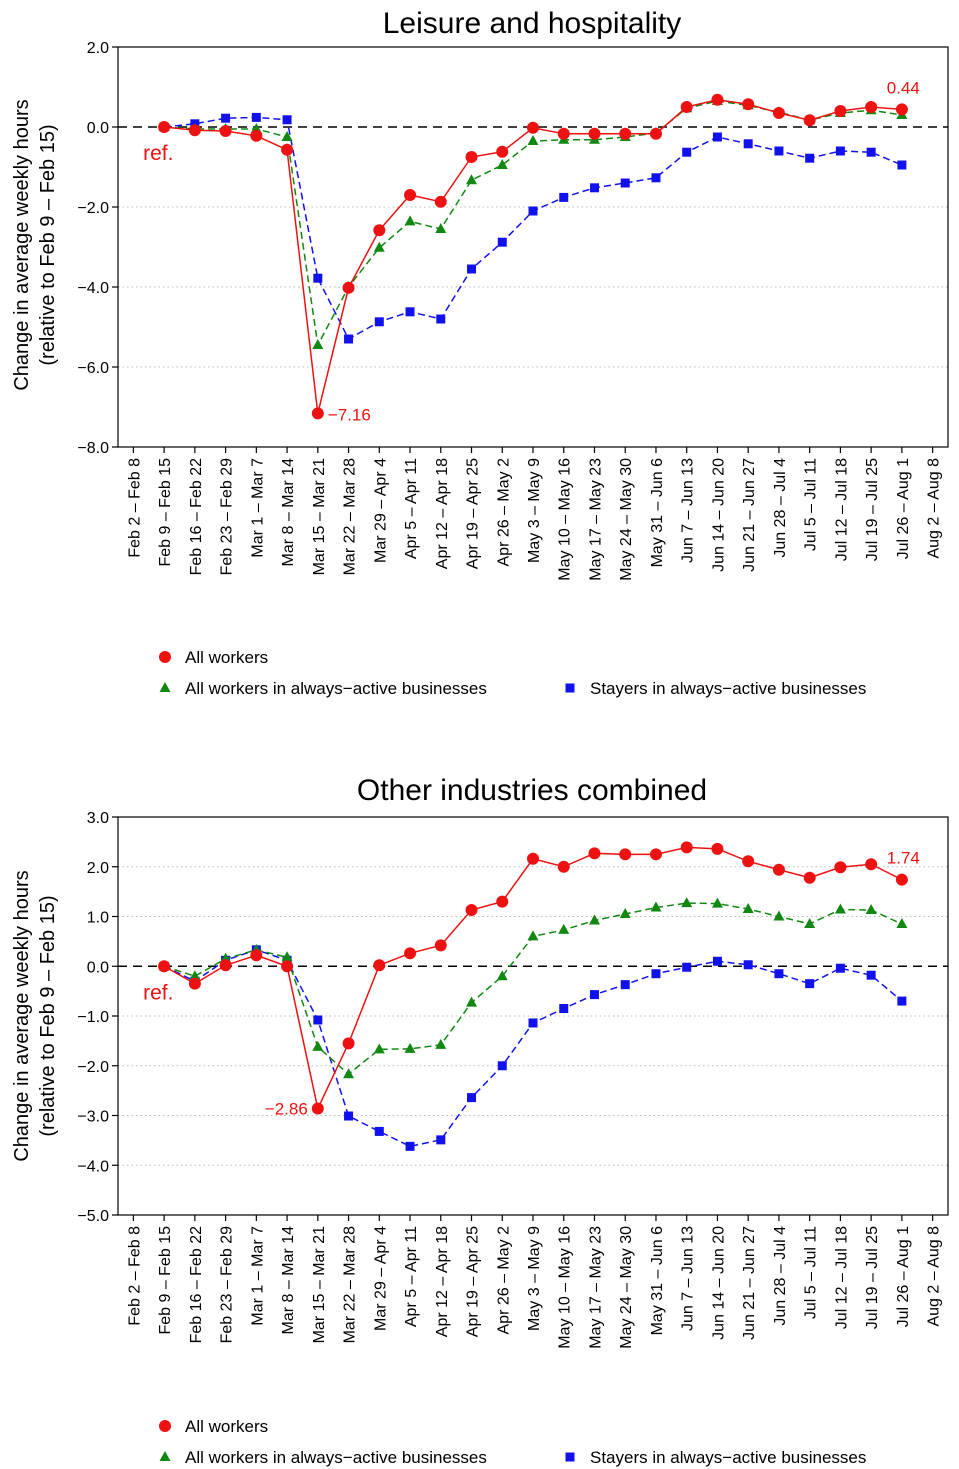 This screenshot has height=1469, width=959. I want to click on data-label: −7.16, so click(349, 414).